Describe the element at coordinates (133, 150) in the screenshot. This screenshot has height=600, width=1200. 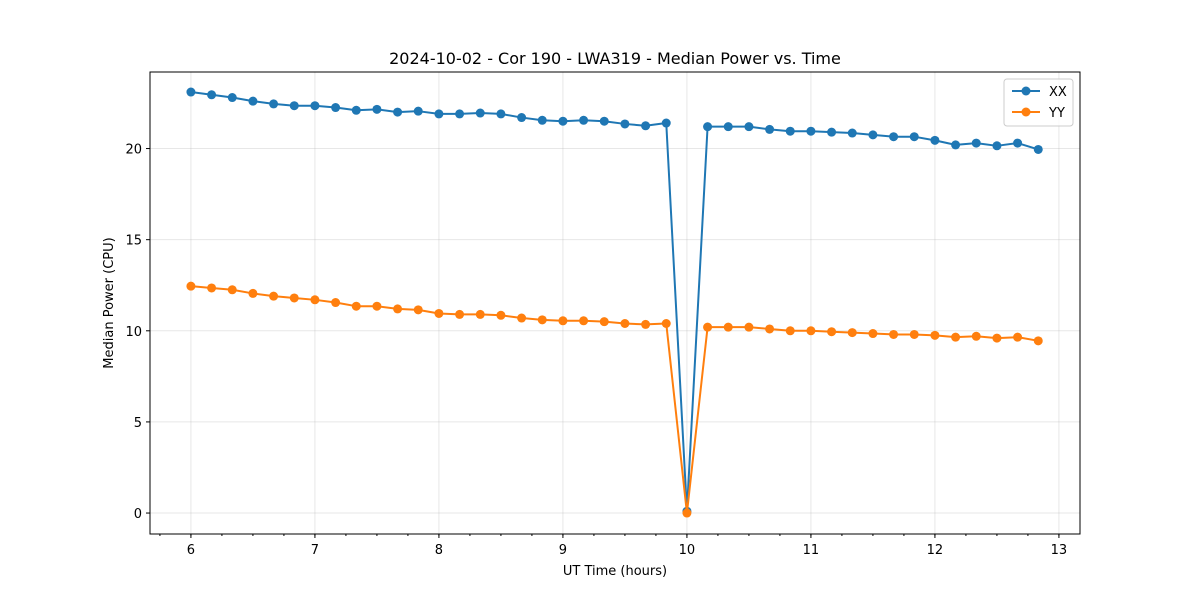
I see `y-tick-label: 20` at that location.